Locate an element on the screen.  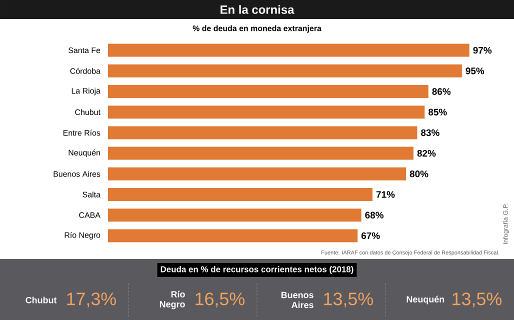
category-label: Río Negro is located at coordinates (172, 300).